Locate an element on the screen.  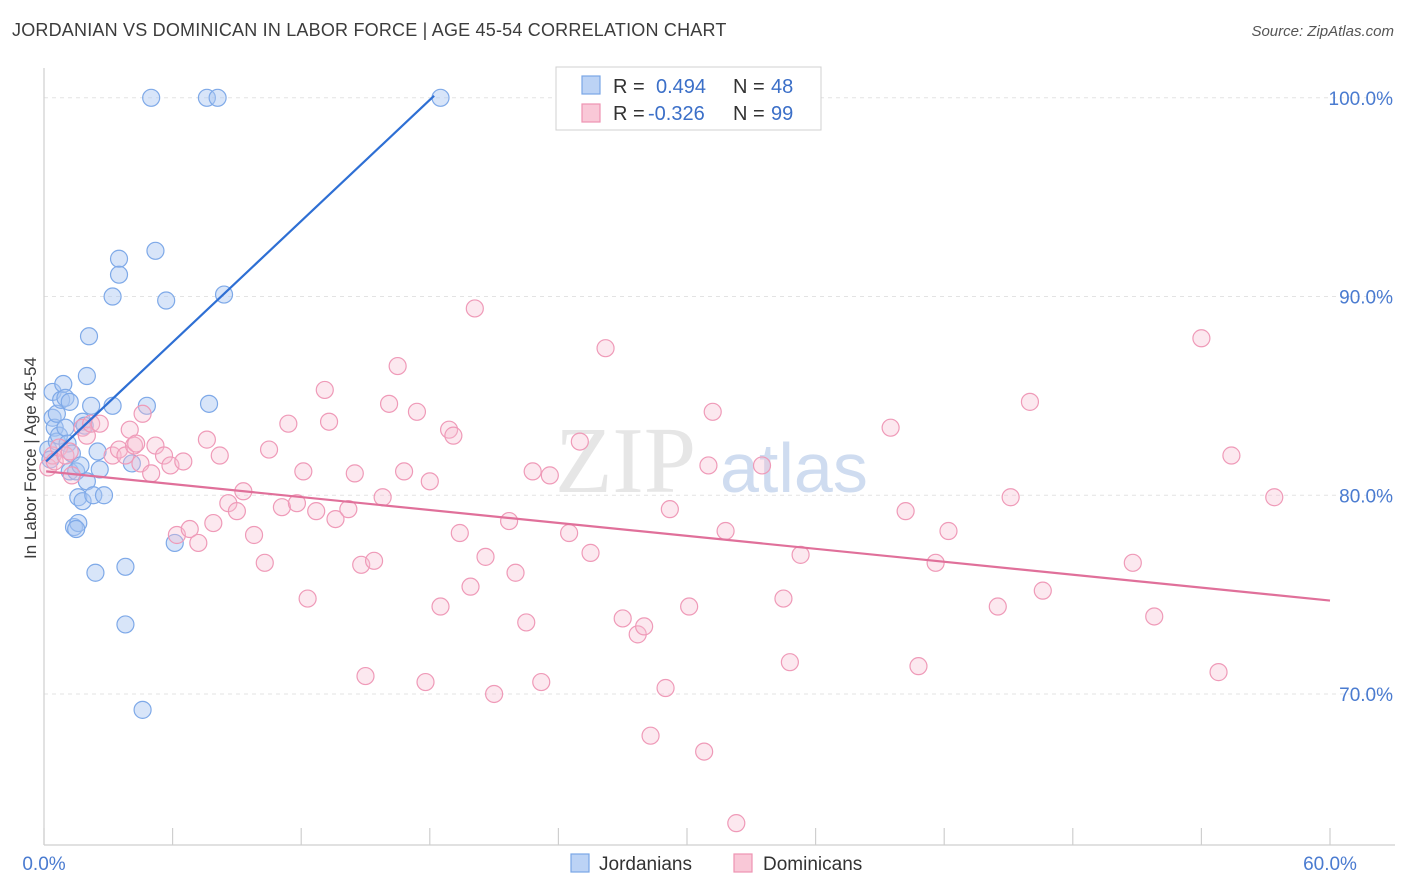
bottom-legend-swatch-jordanians is located at coordinates (580, 863).